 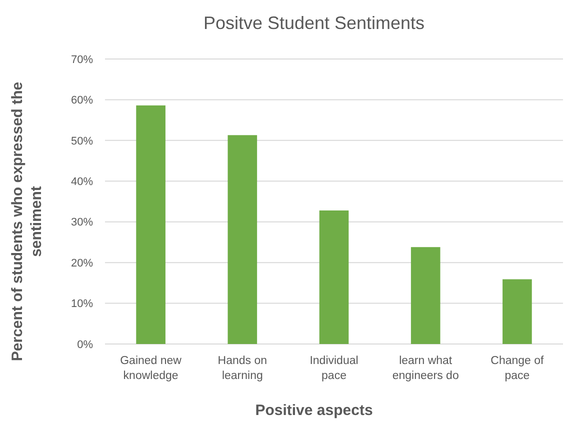 What do you see at coordinates (82, 304) in the screenshot?
I see `y-tick-label: 10%` at bounding box center [82, 304].